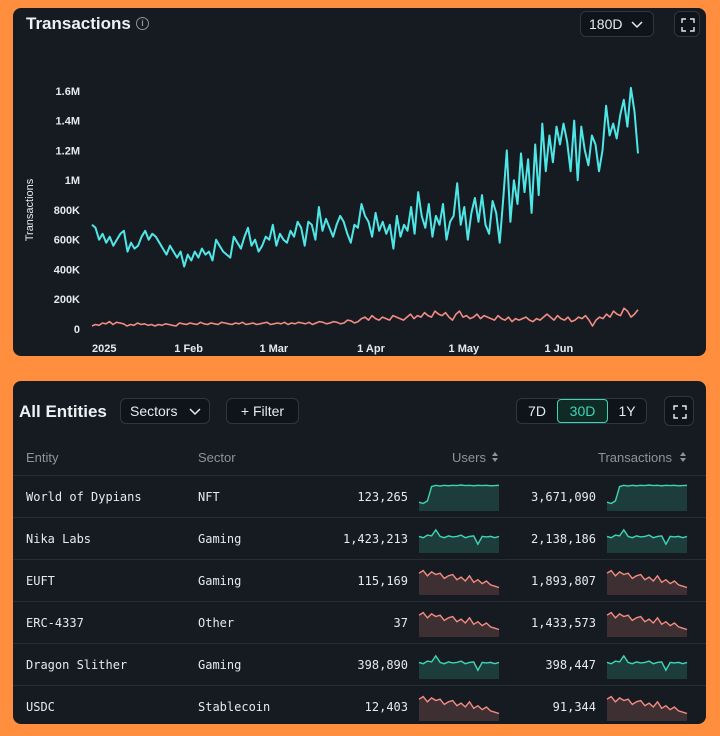 This screenshot has height=736, width=720. What do you see at coordinates (469, 457) in the screenshot?
I see `col-users: Users` at bounding box center [469, 457].